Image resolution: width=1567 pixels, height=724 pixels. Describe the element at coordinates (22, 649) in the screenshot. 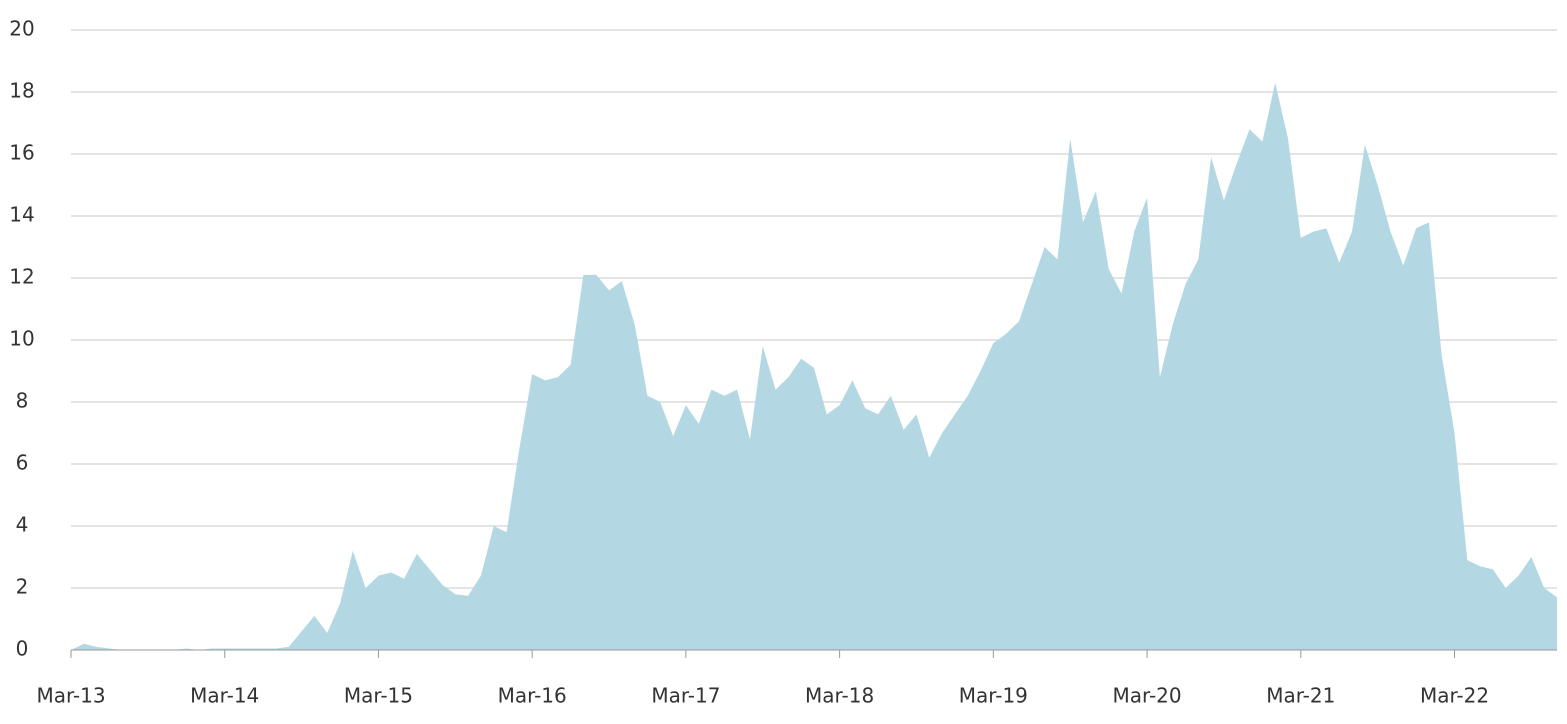

I see `y-tick-label: 0` at that location.